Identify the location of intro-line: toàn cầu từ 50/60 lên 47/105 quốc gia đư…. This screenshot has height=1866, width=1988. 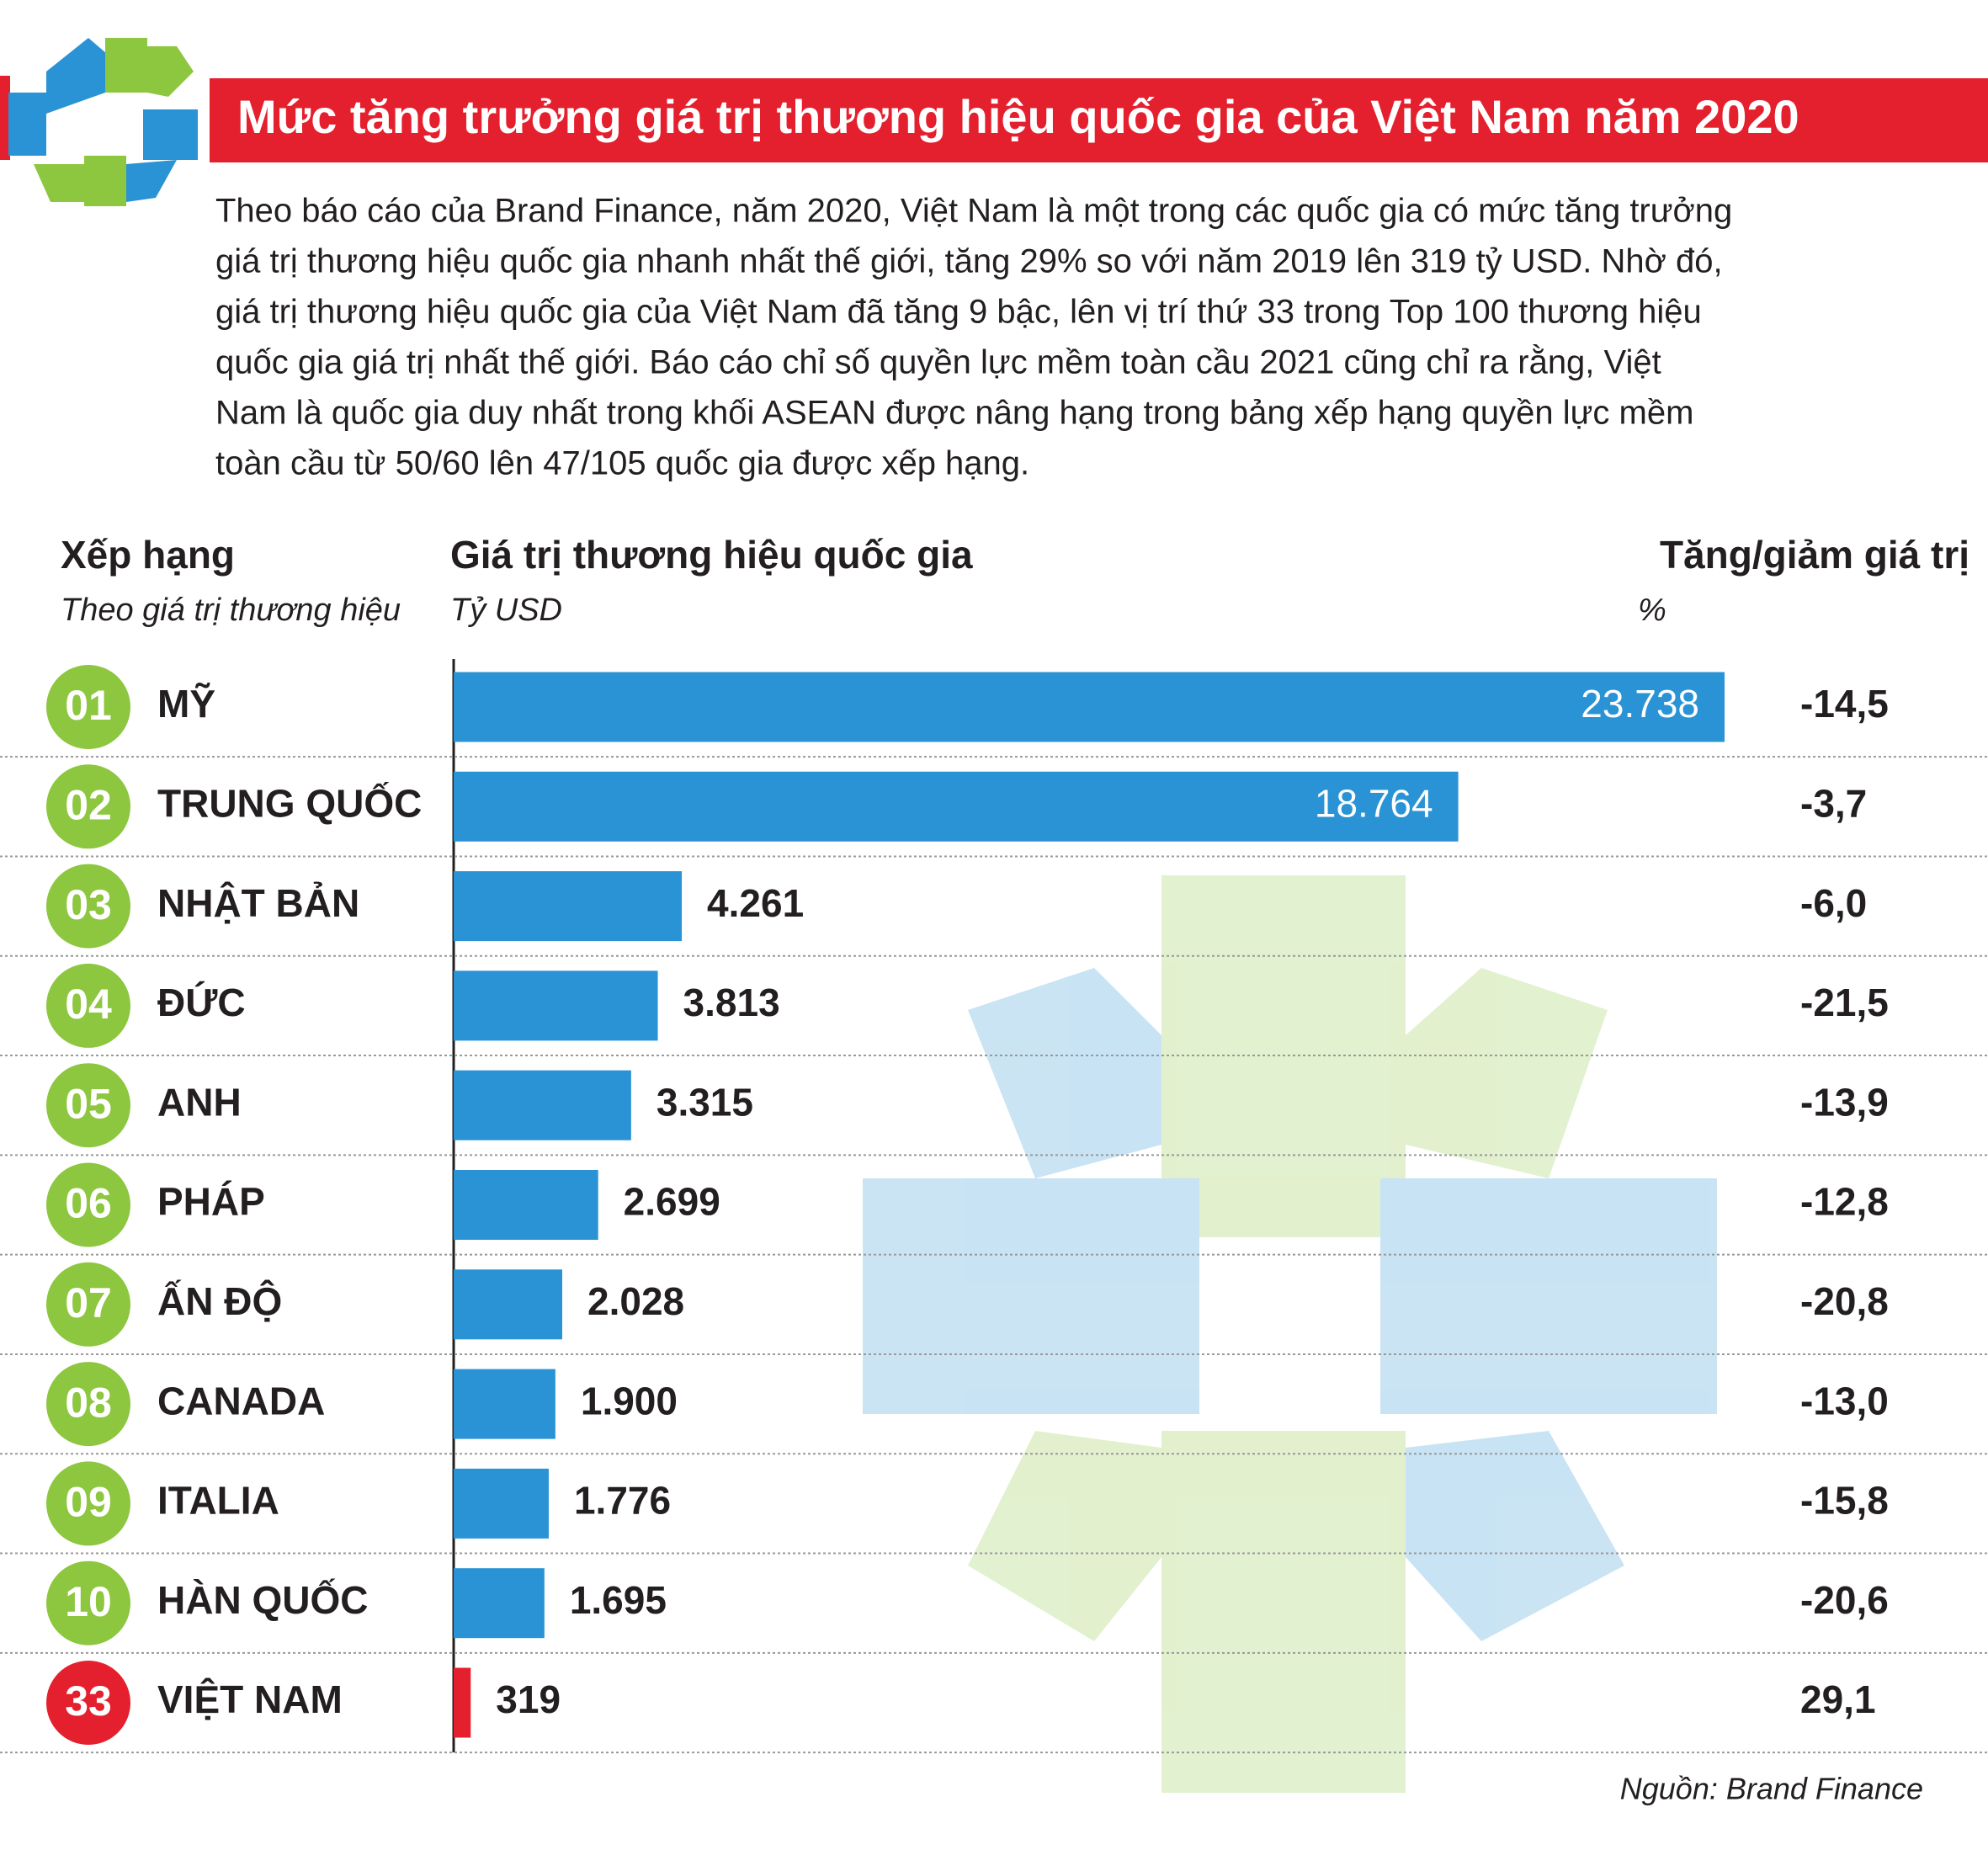
(622, 463).